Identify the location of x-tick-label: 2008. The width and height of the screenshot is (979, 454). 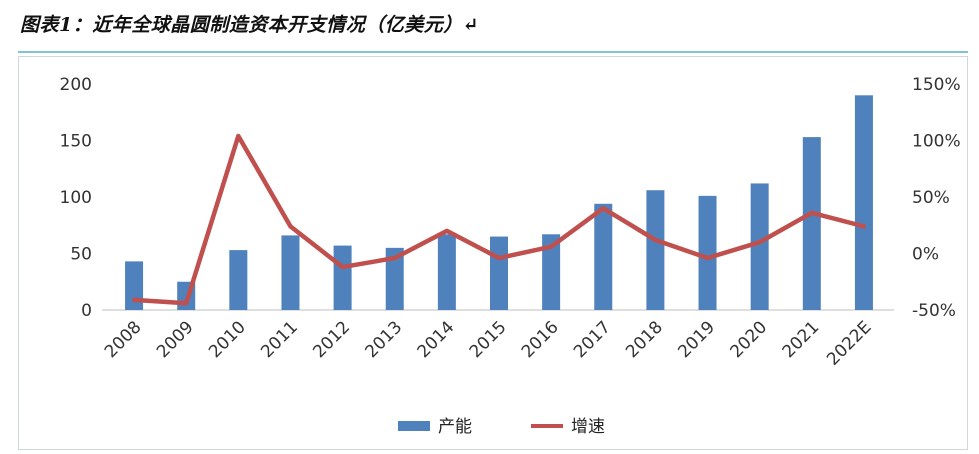
(123, 339).